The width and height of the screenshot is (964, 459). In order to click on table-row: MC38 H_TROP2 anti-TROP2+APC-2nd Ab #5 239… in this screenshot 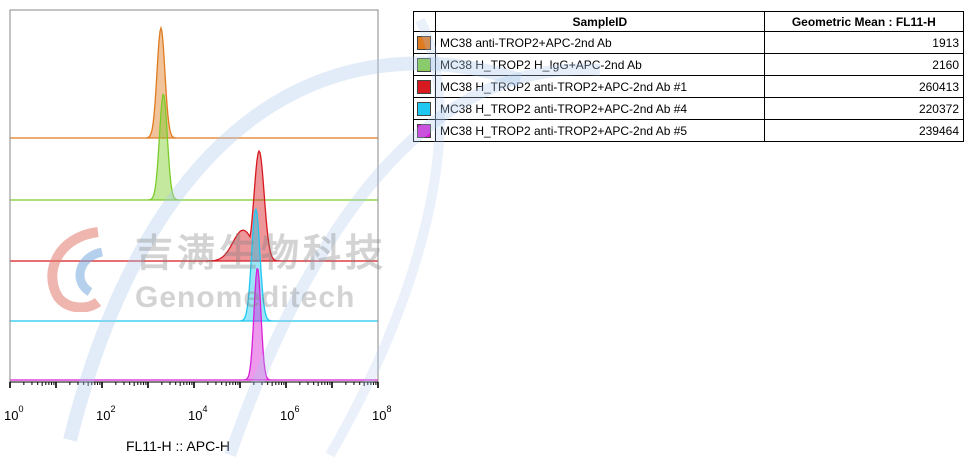, I will do `click(688, 130)`.